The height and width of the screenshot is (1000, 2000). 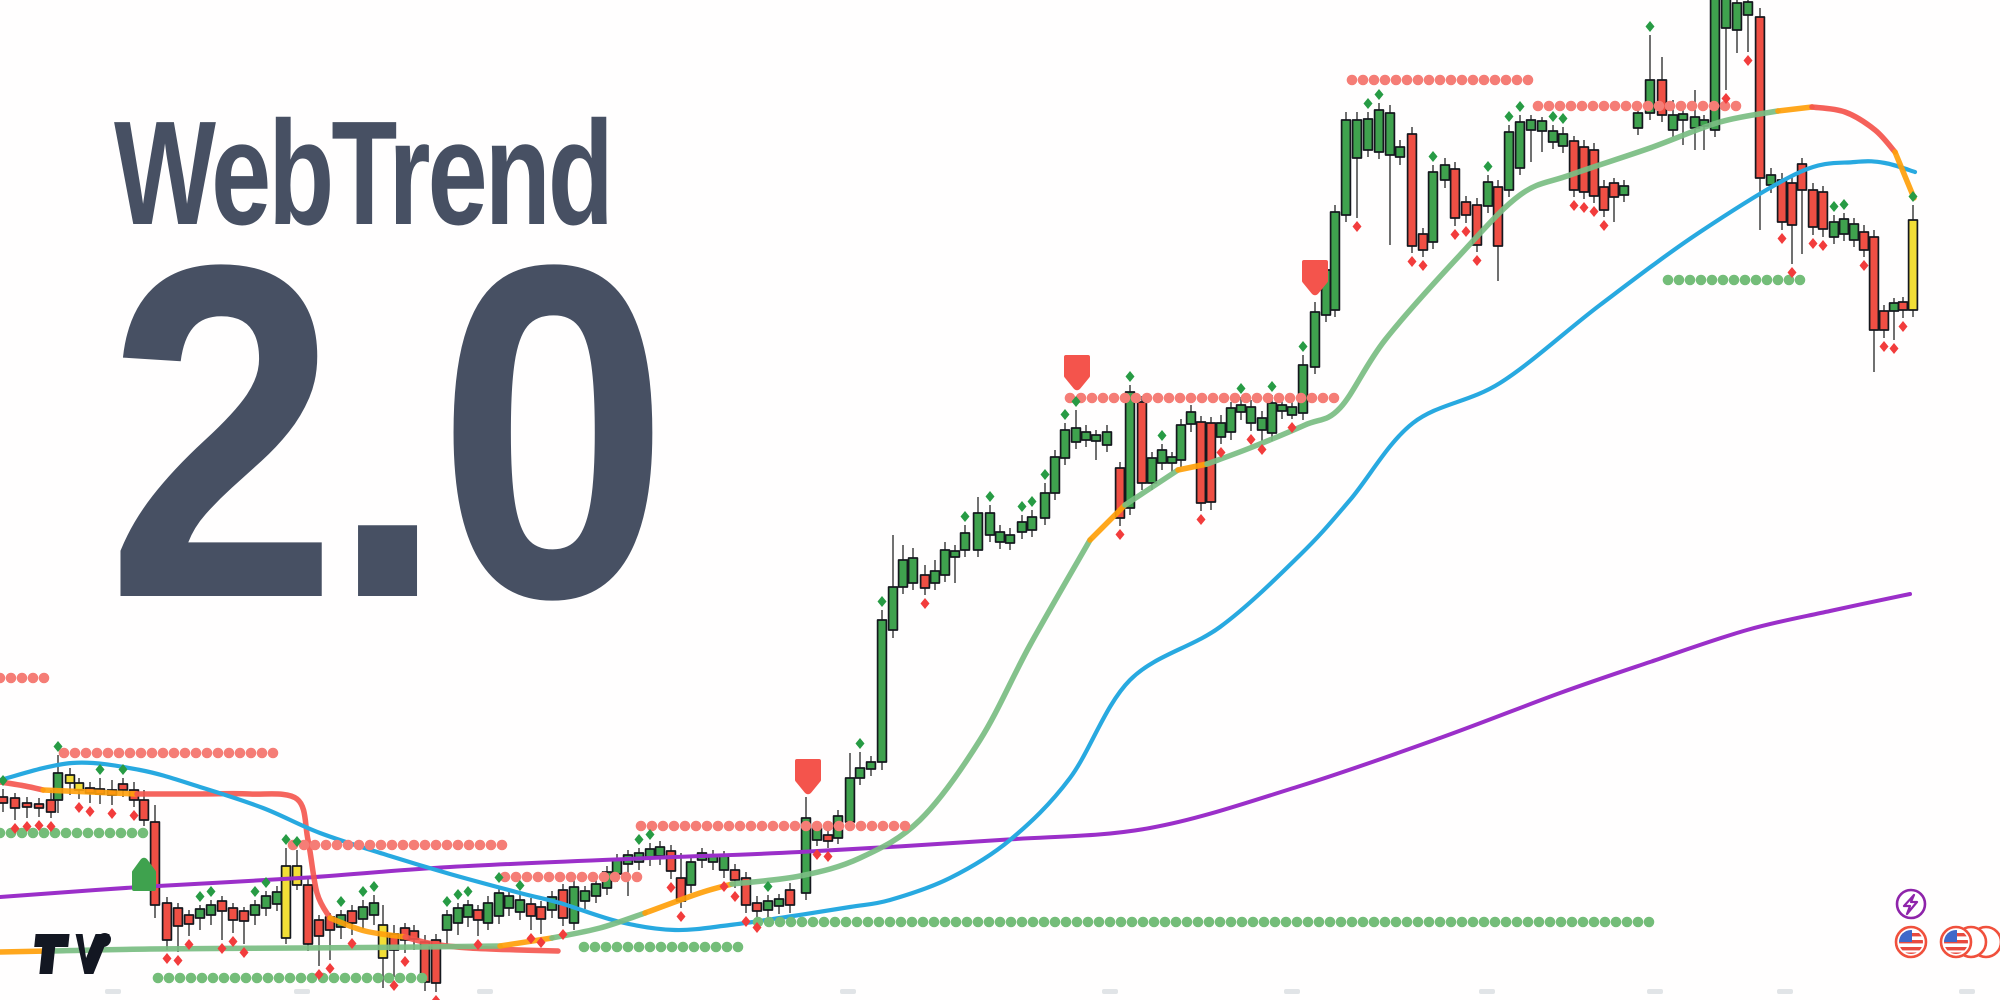 I want to click on purple-zap-icon, so click(x=1911, y=904).